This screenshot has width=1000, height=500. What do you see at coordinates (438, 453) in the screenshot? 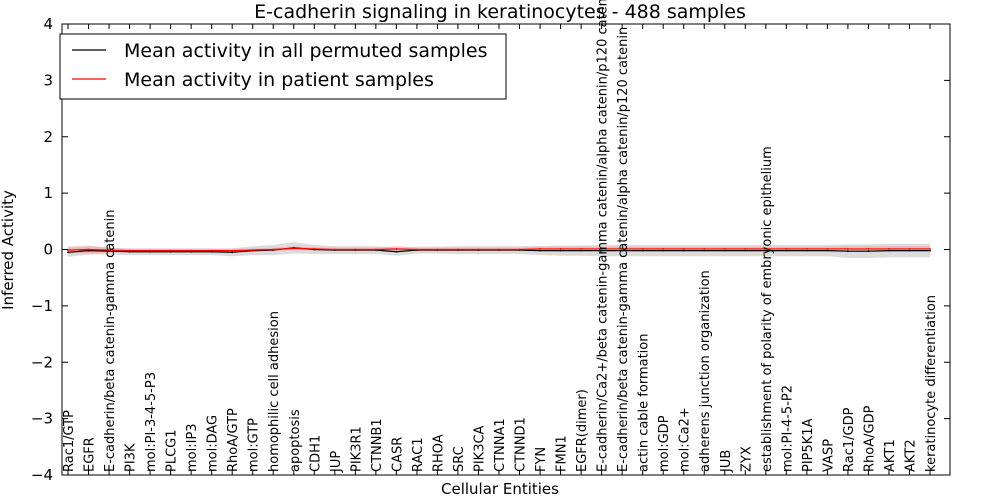
I see `x-tick-label: RHOA` at bounding box center [438, 453].